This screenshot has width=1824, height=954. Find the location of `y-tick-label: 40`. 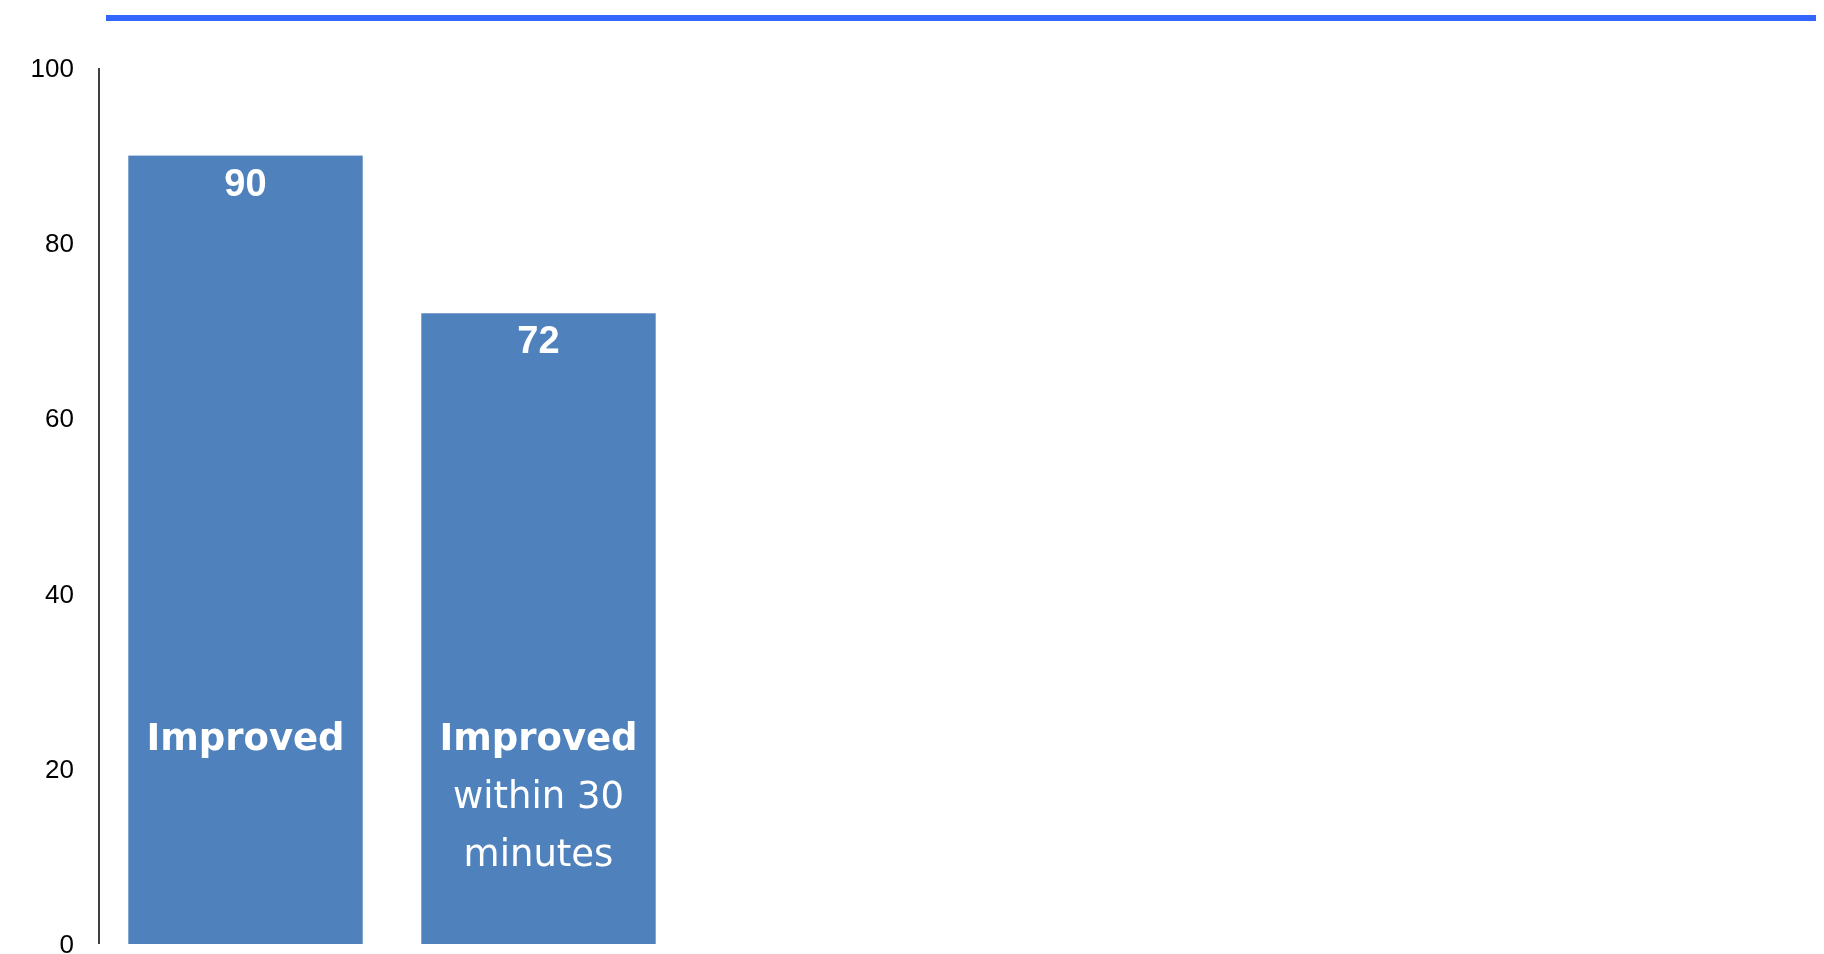

y-tick-label: 40 is located at coordinates (59, 593).